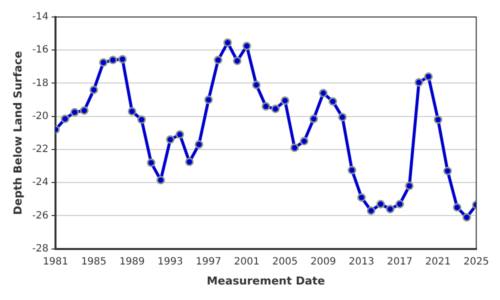 Image resolution: width=500 pixels, height=300 pixels. What do you see at coordinates (266, 281) in the screenshot?
I see `x-axis-title: Measurement Date` at bounding box center [266, 281].